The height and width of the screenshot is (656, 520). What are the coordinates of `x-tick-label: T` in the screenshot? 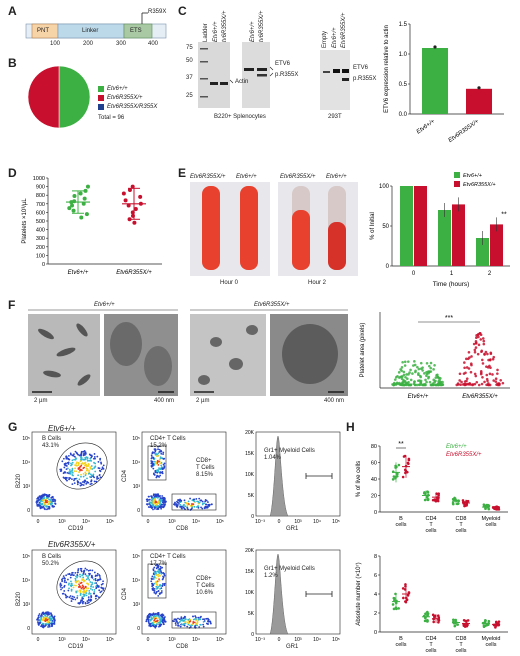 It's located at (431, 645).